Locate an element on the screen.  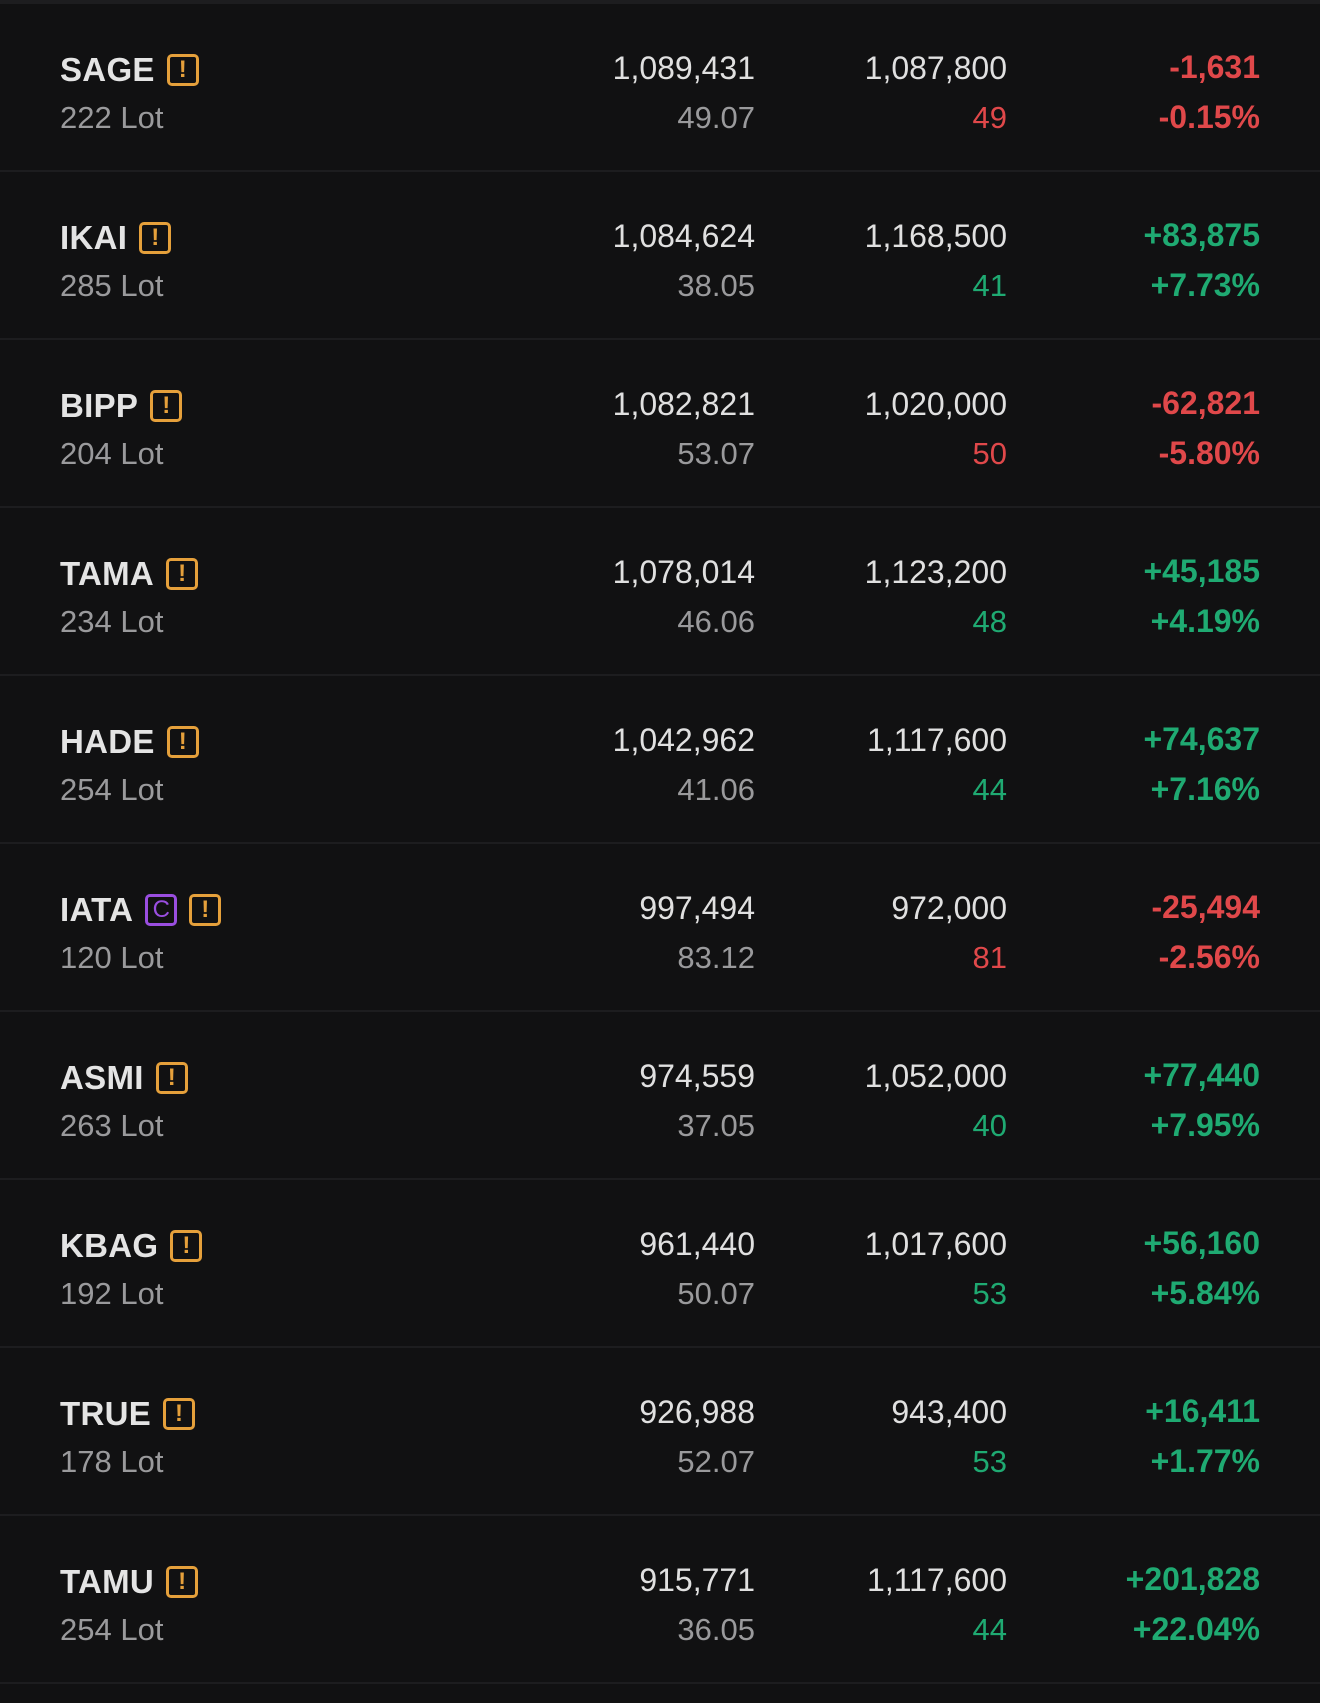
average-price: 46.06 is located at coordinates (716, 621).